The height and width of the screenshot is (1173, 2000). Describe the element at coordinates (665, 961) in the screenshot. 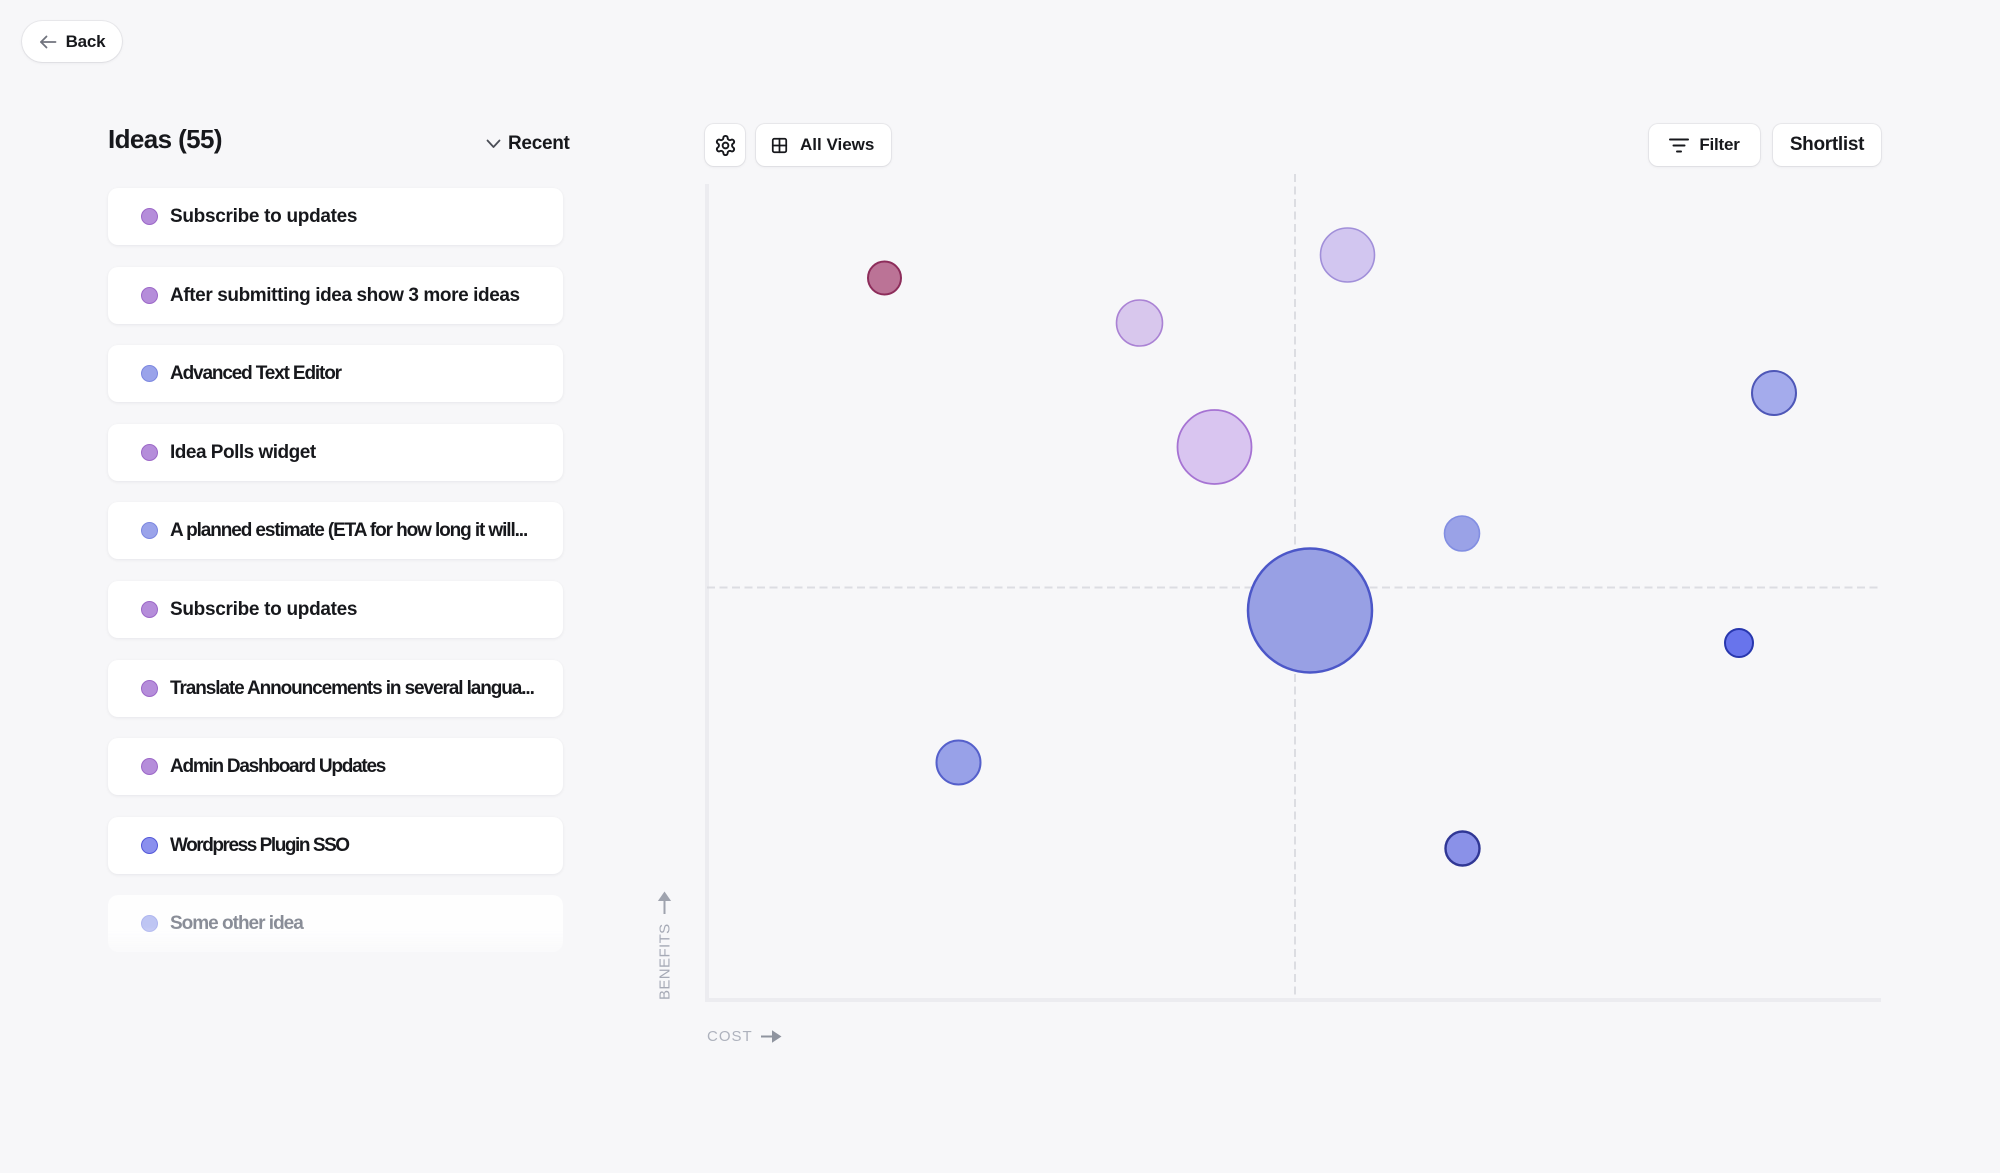

I see `svg-text: BENEFITS` at that location.